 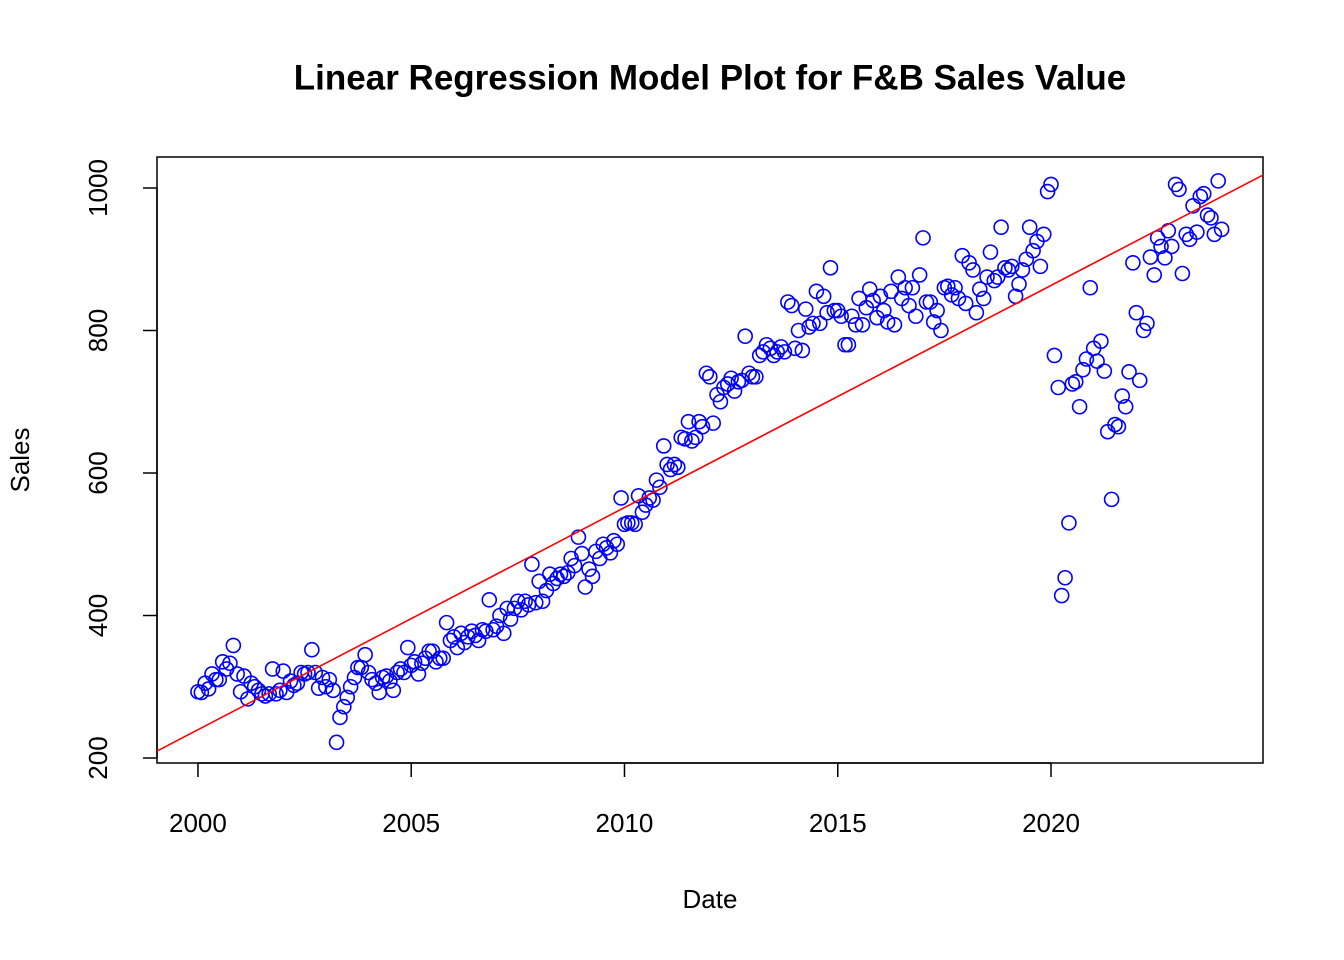 What do you see at coordinates (98, 615) in the screenshot?
I see `y-tick-label: 400` at bounding box center [98, 615].